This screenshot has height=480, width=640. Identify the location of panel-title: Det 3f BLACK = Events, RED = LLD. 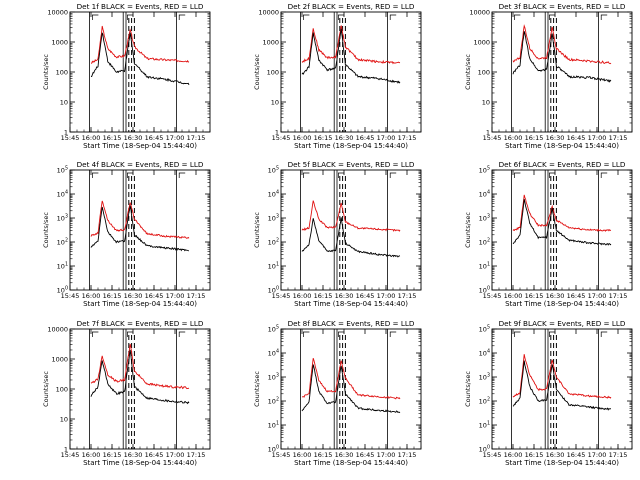
(562, 6).